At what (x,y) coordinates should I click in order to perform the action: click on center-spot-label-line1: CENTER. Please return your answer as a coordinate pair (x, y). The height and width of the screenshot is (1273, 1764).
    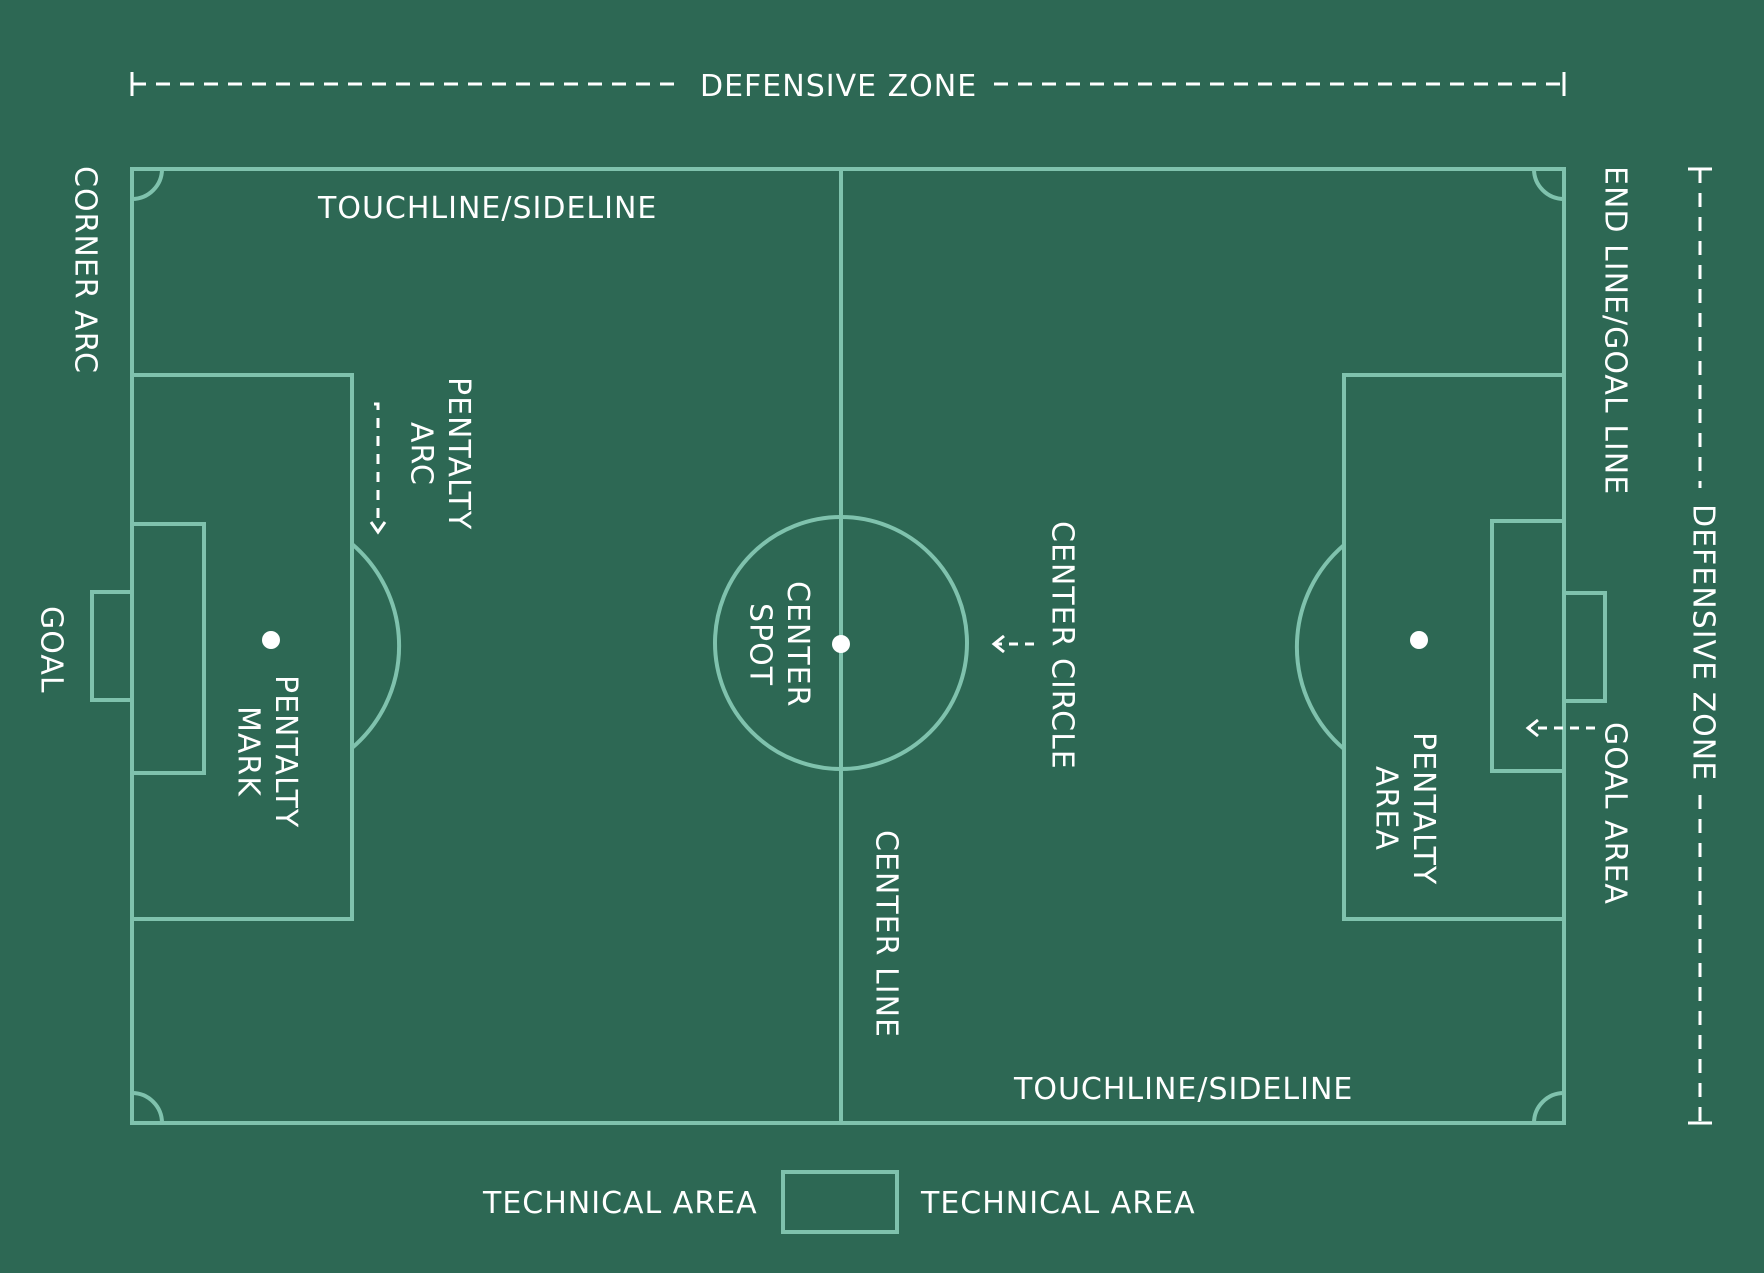
    Looking at the image, I should click on (797, 644).